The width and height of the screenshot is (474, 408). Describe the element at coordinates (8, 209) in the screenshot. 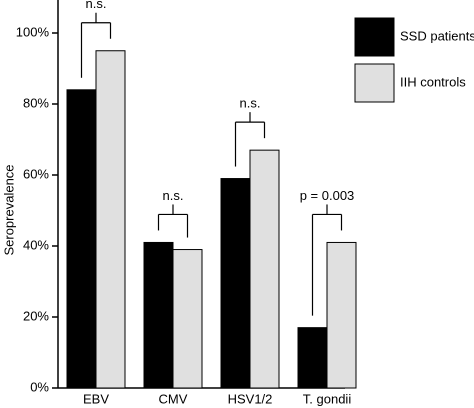

I see `y-axis-label: Seroprevalence` at that location.